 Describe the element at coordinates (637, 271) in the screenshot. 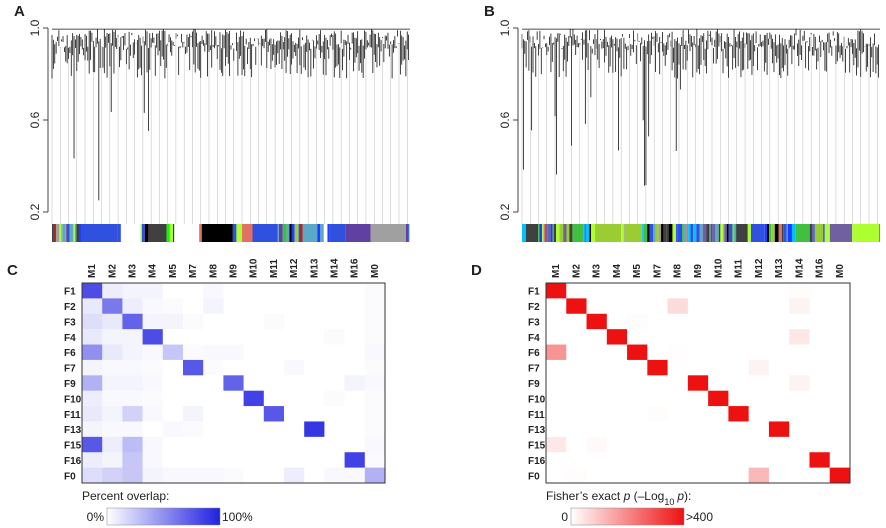

I see `column-label: M5` at that location.